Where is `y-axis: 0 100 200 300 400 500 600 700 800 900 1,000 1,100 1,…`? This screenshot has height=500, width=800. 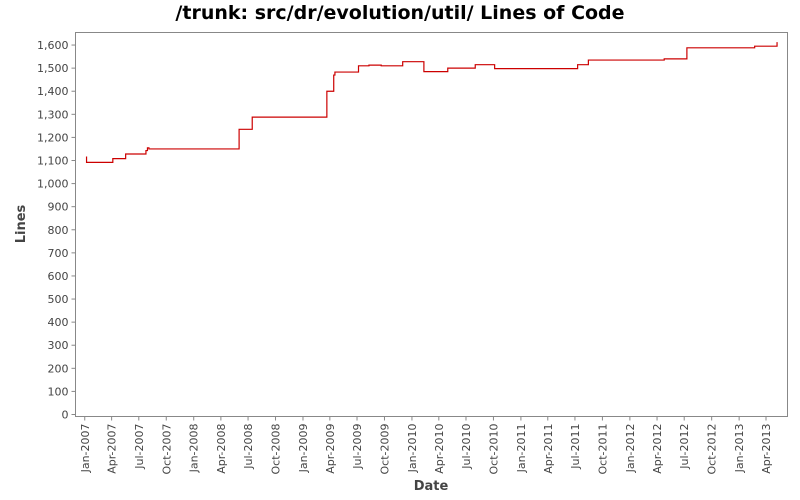 y-axis: 0 100 200 300 400 500 600 700 800 900 1,000 1,100 1,… is located at coordinates (56, 230).